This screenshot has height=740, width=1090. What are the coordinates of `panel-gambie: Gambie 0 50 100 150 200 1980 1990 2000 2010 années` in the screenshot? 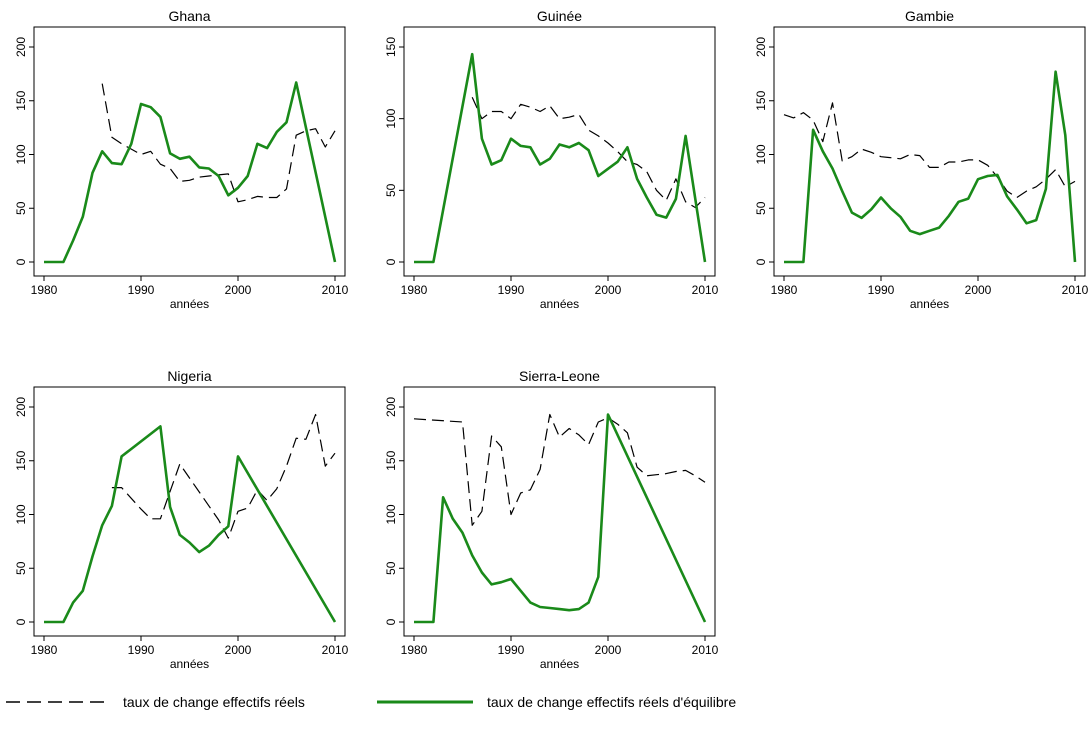 It's located at (921, 159).